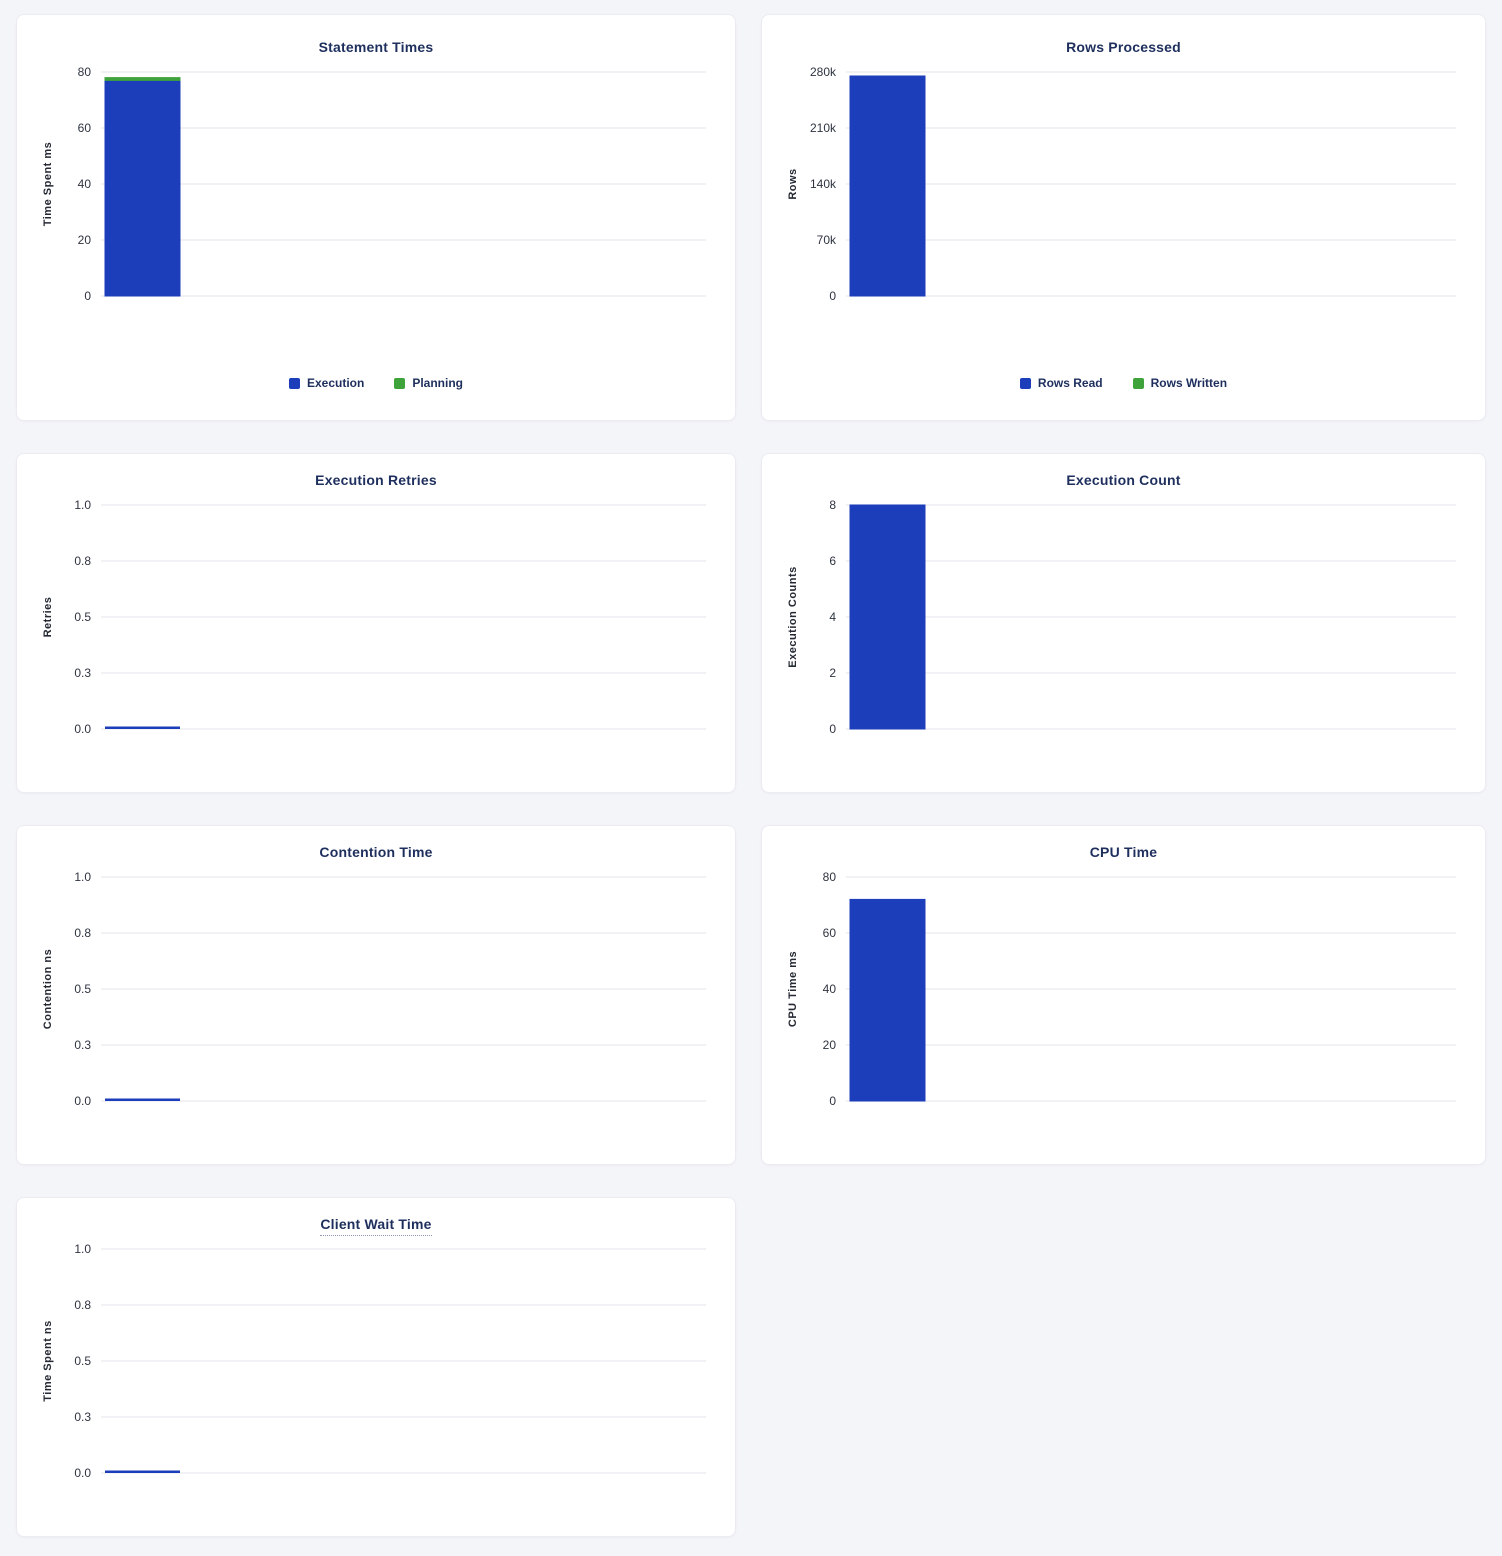  Describe the element at coordinates (1123, 1367) in the screenshot. I see `empty-grid-cell` at that location.